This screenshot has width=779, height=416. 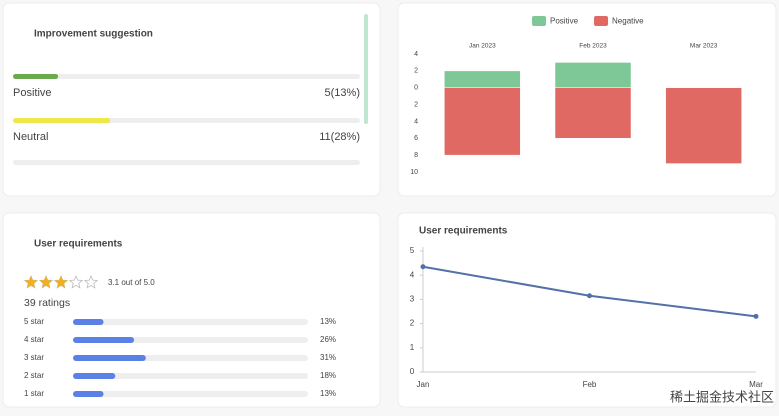 I want to click on x-tick-label: Jan 2023, so click(x=482, y=46).